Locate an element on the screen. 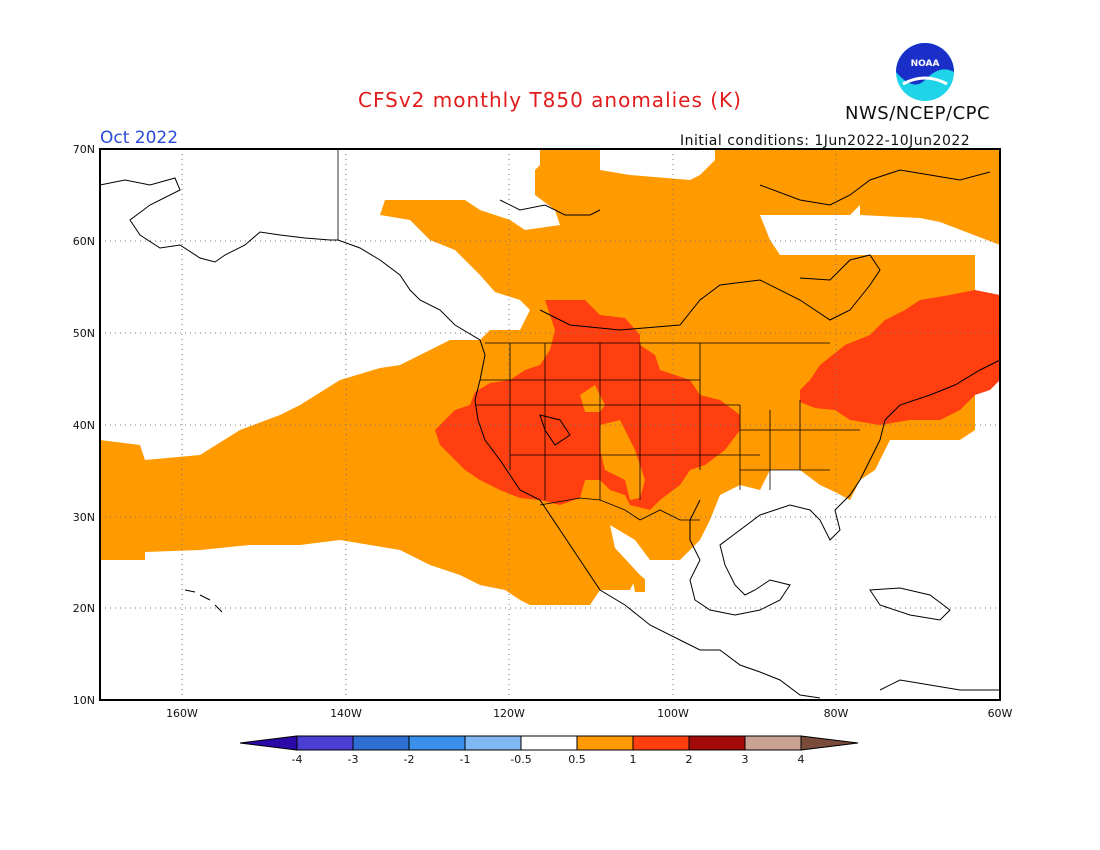 The image size is (1100, 850). lat-label-50n: 50N is located at coordinates (84, 333).